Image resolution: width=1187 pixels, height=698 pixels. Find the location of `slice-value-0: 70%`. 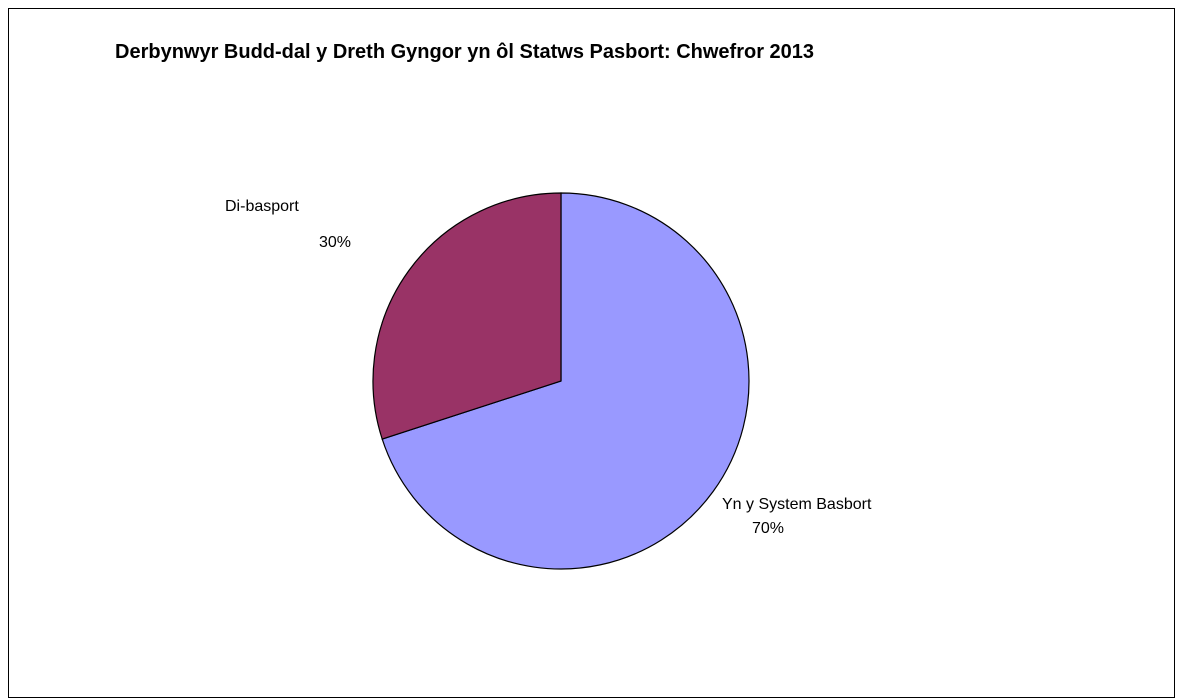

slice-value-0: 70% is located at coordinates (768, 528).